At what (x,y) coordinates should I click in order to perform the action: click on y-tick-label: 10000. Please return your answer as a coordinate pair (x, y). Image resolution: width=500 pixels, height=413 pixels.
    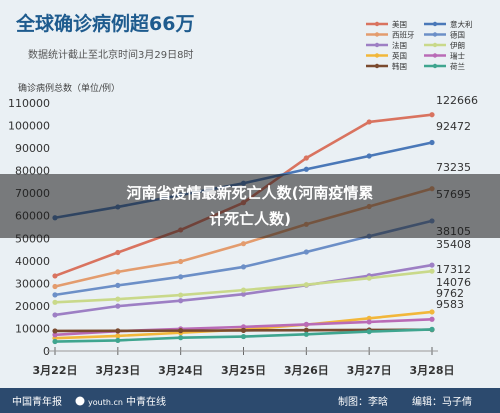
    Looking at the image, I should click on (32, 328).